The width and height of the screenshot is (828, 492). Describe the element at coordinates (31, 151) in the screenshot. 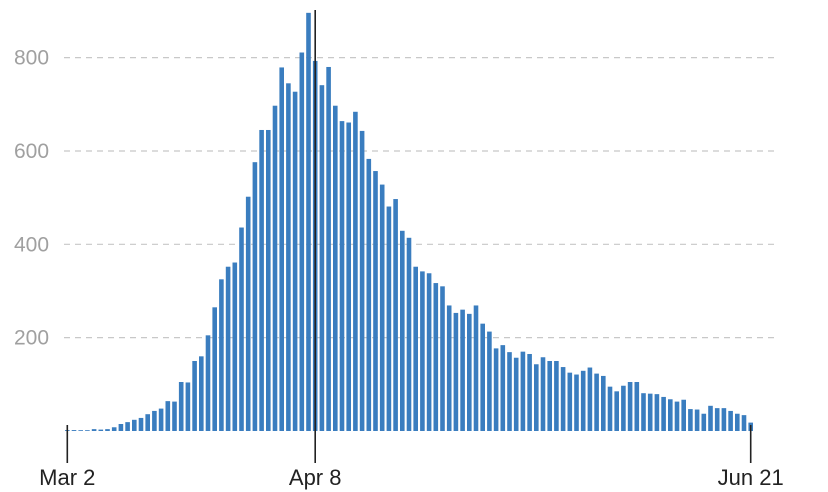

I see `y-tick-label: 600` at that location.